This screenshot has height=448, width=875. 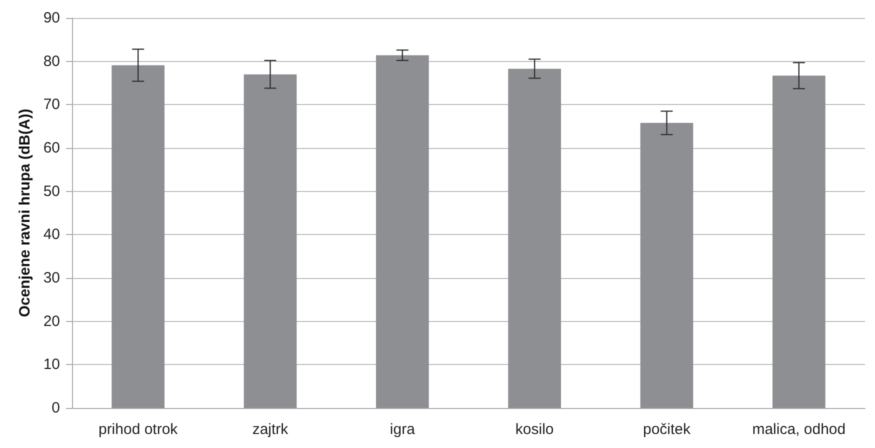 What do you see at coordinates (667, 429) in the screenshot?
I see `x-tick-label: počitek` at bounding box center [667, 429].